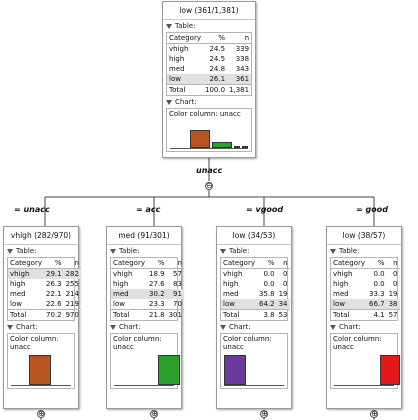 The height and width of the screenshot is (420, 418). What do you see at coordinates (44, 273) in the screenshot?
I see `table-row: vhigh 29.1 282` at bounding box center [44, 273].